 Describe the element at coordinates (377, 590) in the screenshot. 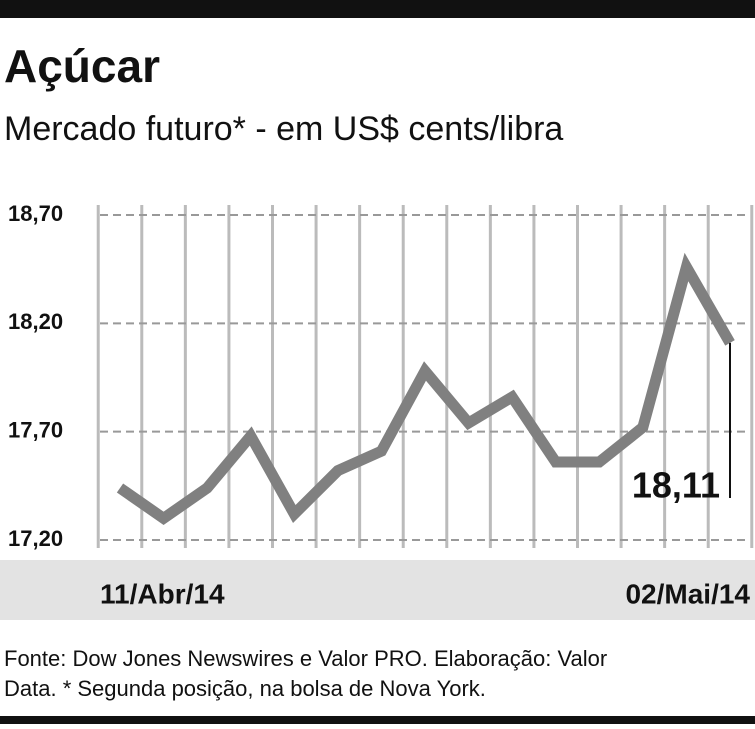

I see `x-axis-band` at that location.